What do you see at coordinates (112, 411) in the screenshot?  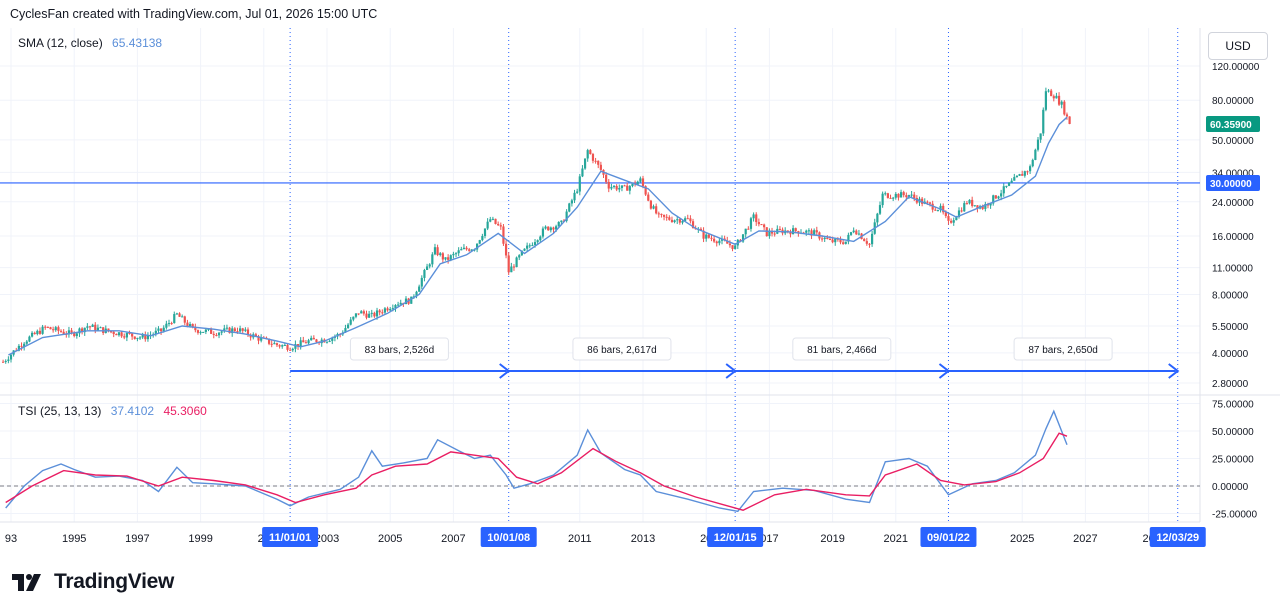 I see `tsi-legend: TSI (25, 13, 13) 37.4102 45.3060` at bounding box center [112, 411].